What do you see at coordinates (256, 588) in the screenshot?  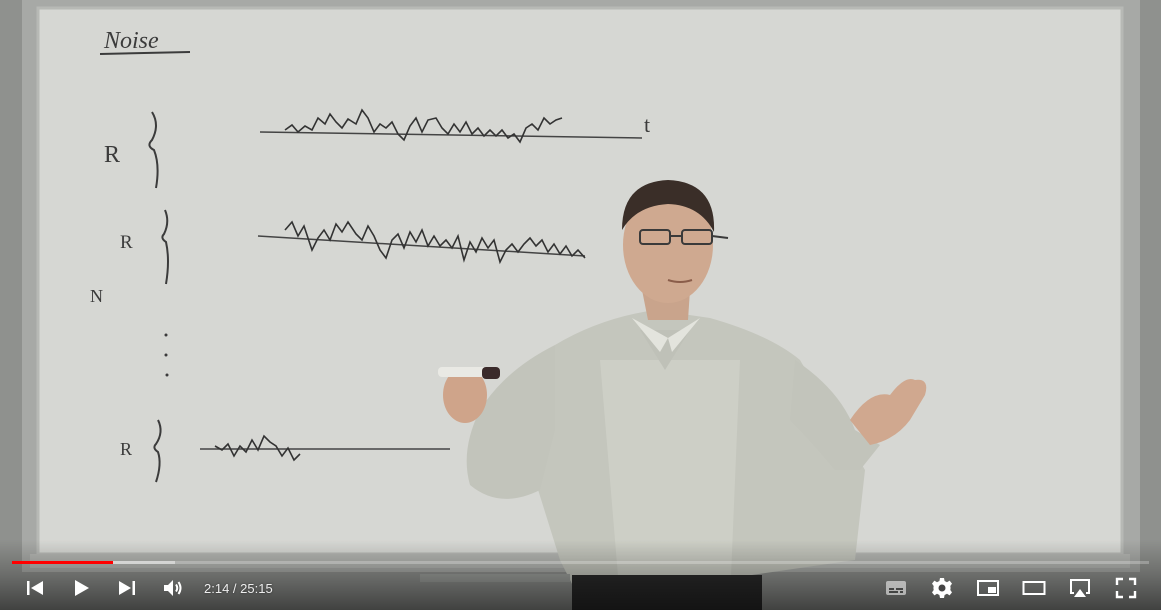 I see `duration: 25:15` at bounding box center [256, 588].